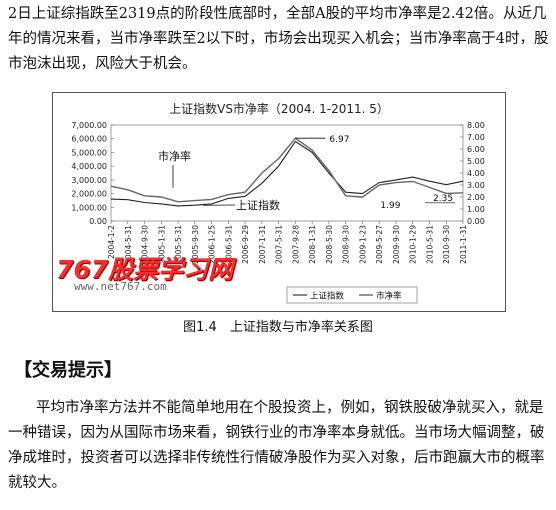  I want to click on chart-title: 上证指数VS市净率（2004. 1-2011. 5）, so click(279, 108).